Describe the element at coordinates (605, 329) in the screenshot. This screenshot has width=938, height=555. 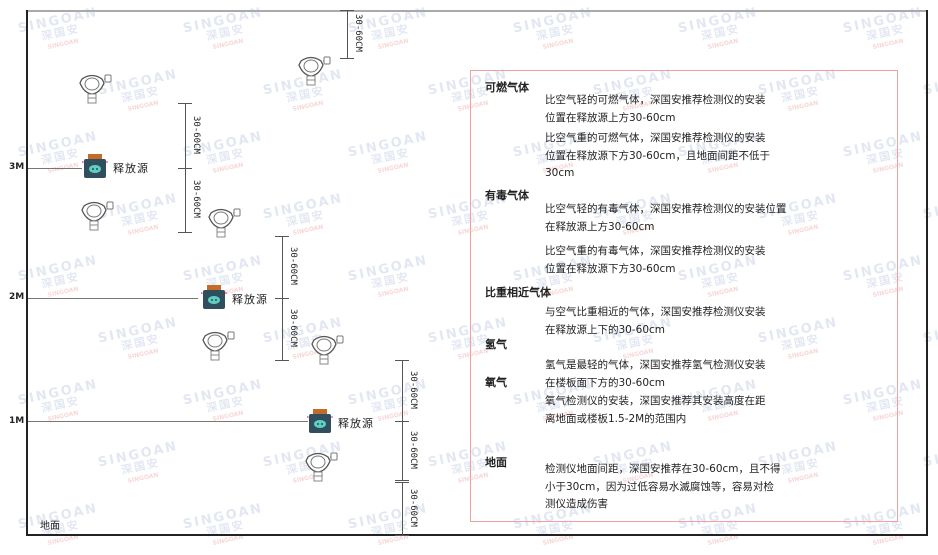
I see `note-line: 在释放源上下的30-60cm` at that location.